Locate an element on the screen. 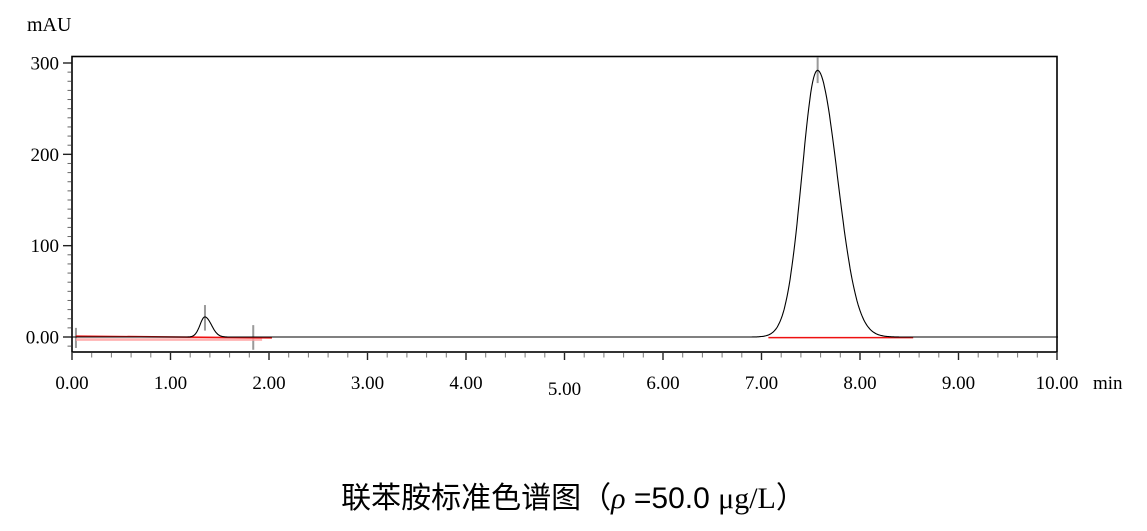 This screenshot has width=1147, height=531. caption-rho-symbol: ρ is located at coordinates (618, 498).